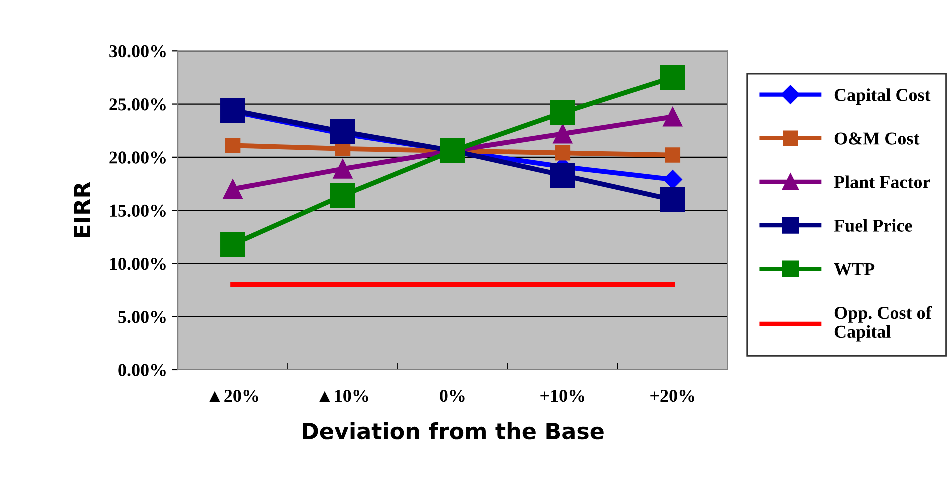 The height and width of the screenshot is (478, 949). What do you see at coordinates (138, 51) in the screenshot?
I see `y-tick-label: 30.00%` at bounding box center [138, 51].